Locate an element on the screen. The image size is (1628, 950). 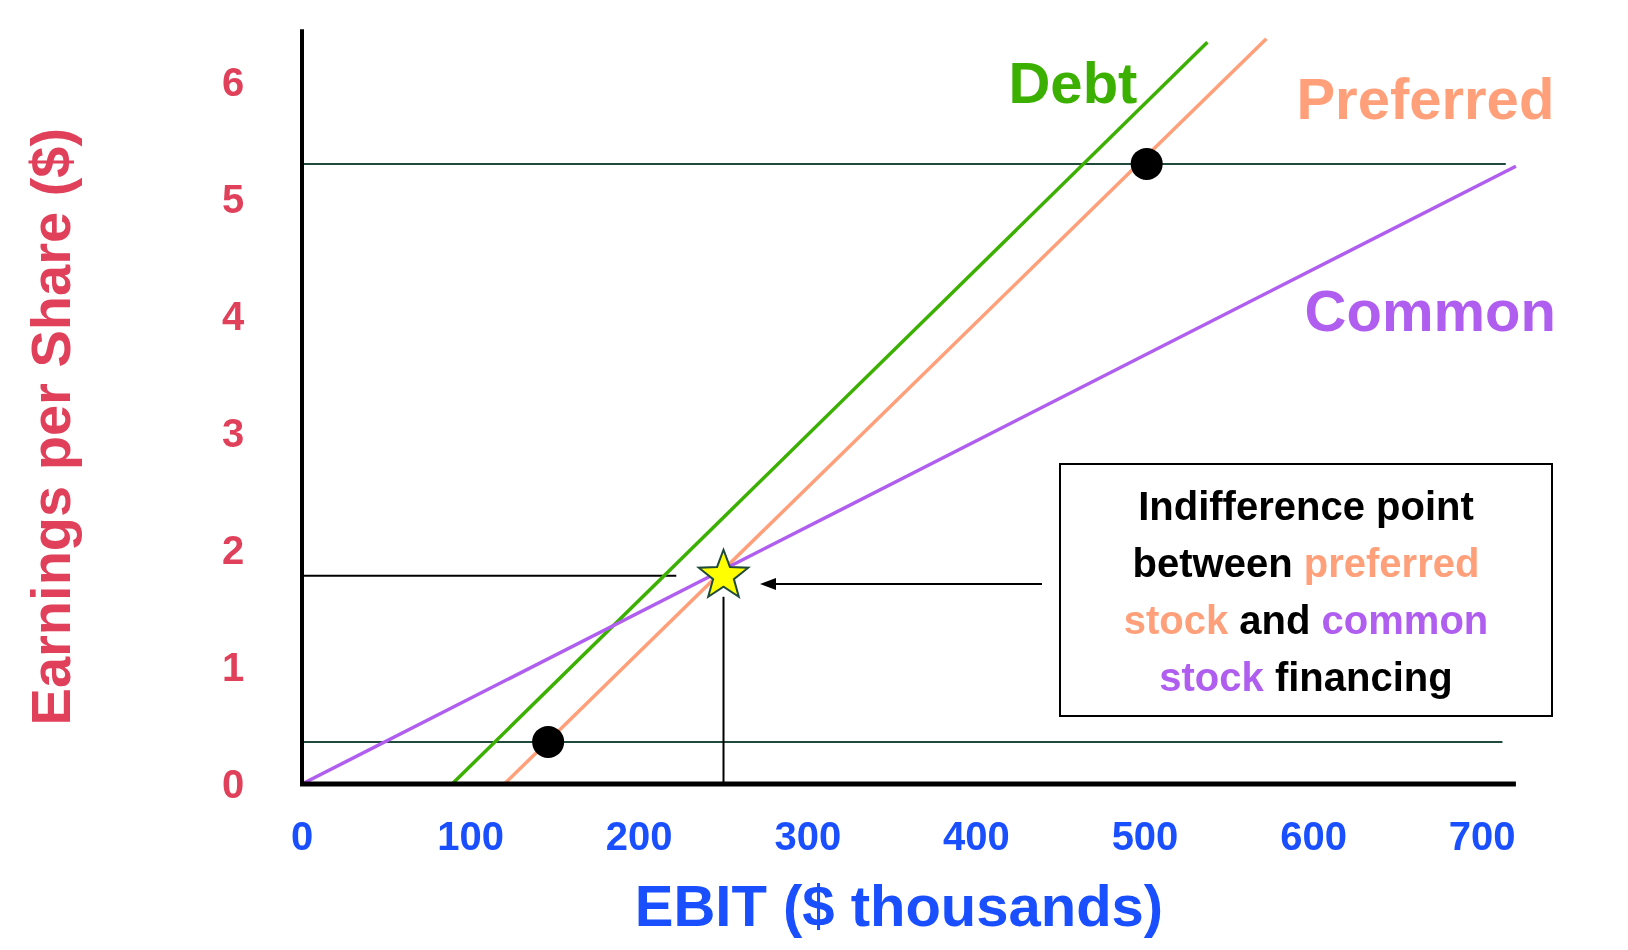
y-tick-label: 1 is located at coordinates (233, 667).